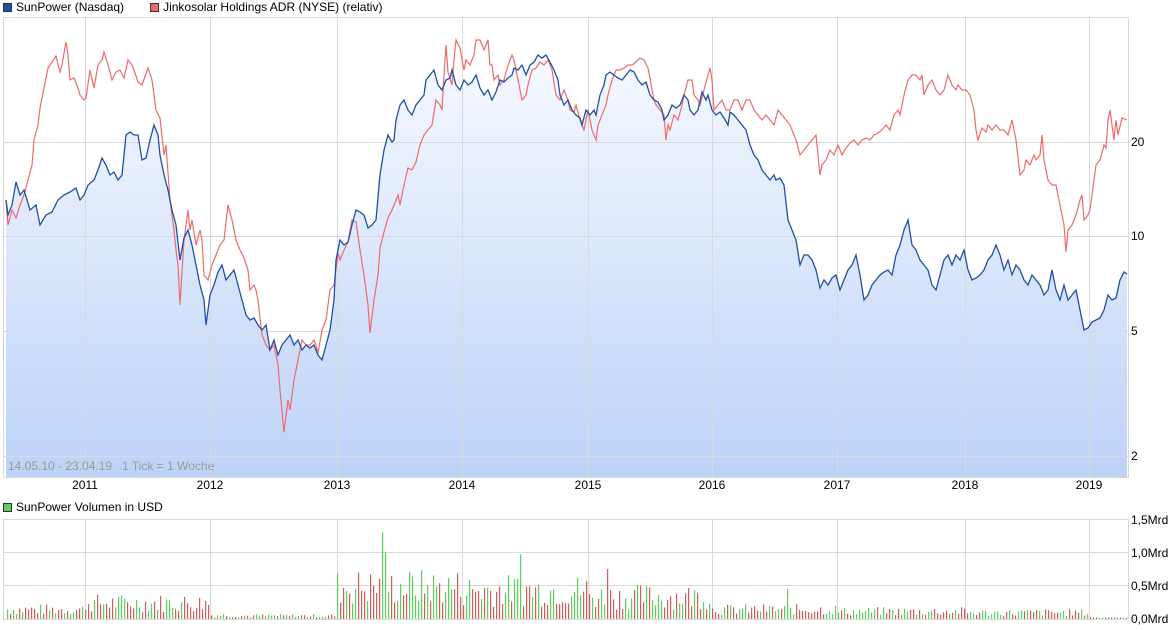 This screenshot has height=630, width=1175. I want to click on x-tick-2017: 2017, so click(837, 485).